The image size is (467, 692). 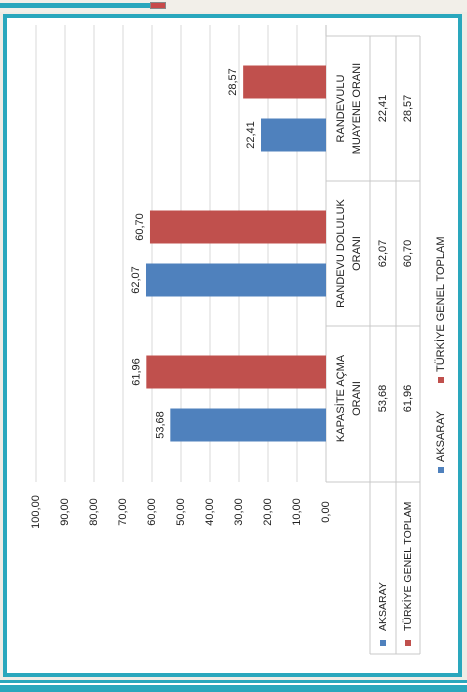 What do you see at coordinates (233, 684) in the screenshot?
I see `bottom-divider` at bounding box center [233, 684].